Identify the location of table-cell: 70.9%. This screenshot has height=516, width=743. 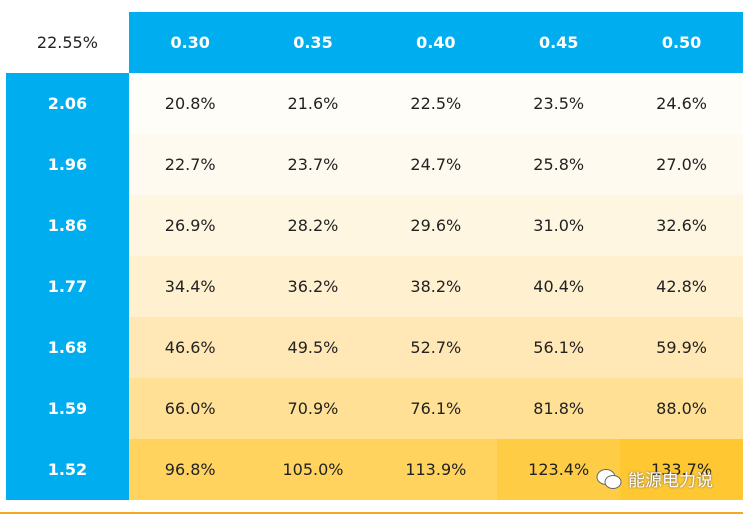
(313, 408).